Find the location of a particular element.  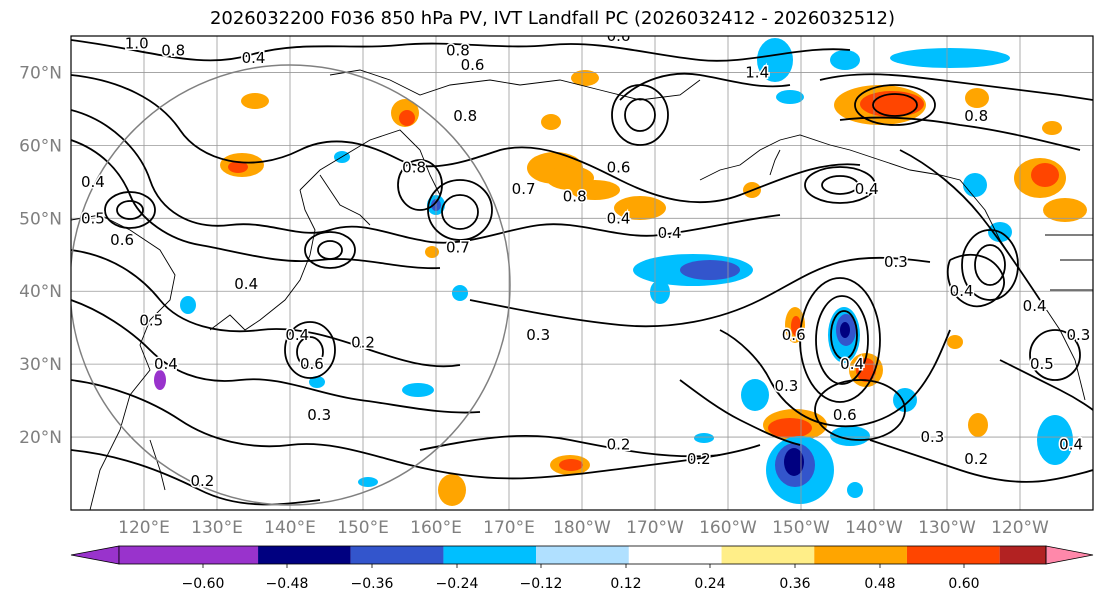

lon-label: 160°E is located at coordinates (436, 528).